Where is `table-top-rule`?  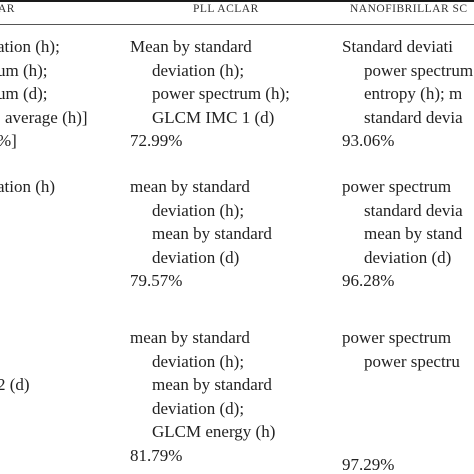 table-top-rule is located at coordinates (237, 1).